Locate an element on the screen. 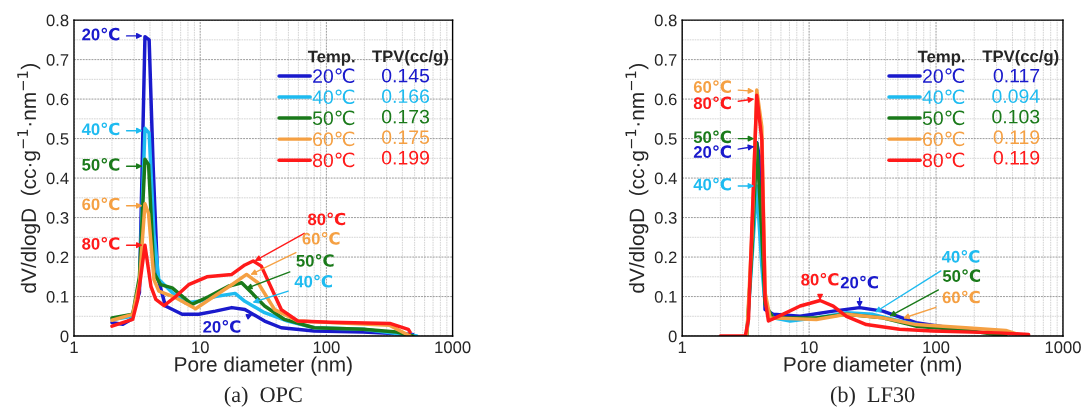 The image size is (1088, 419). annotation: 0.173 is located at coordinates (406, 116).